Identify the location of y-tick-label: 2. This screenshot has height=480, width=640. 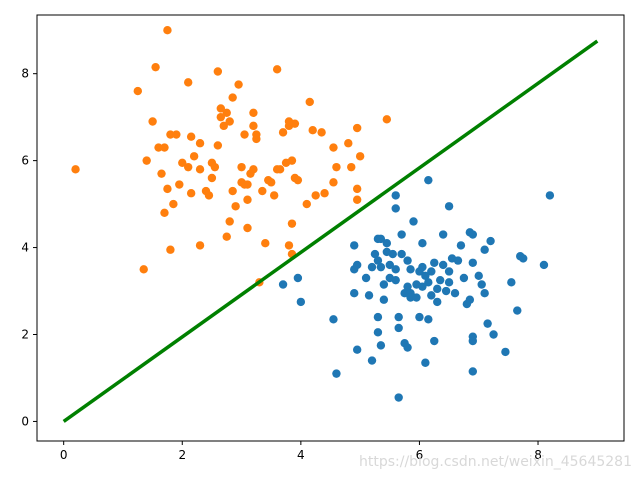
(25, 335).